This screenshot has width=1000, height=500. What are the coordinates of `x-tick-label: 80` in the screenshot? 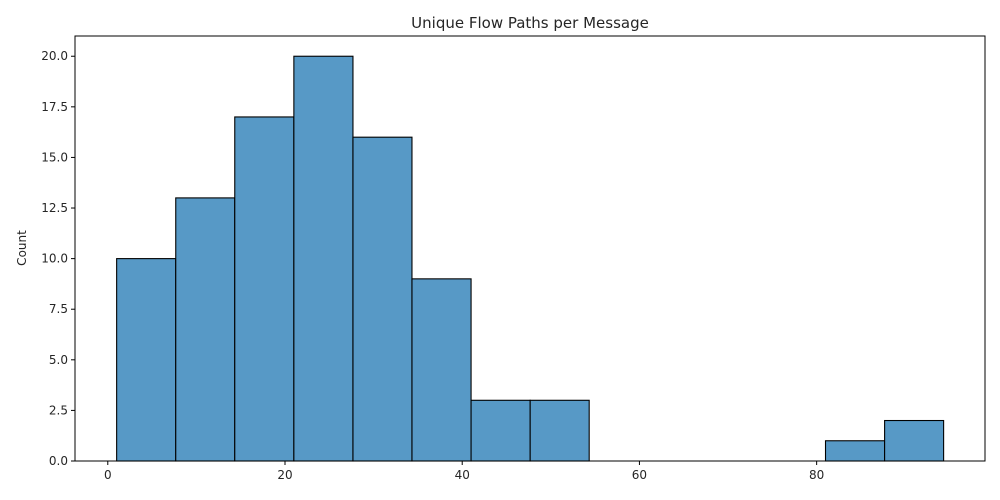 It's located at (816, 475).